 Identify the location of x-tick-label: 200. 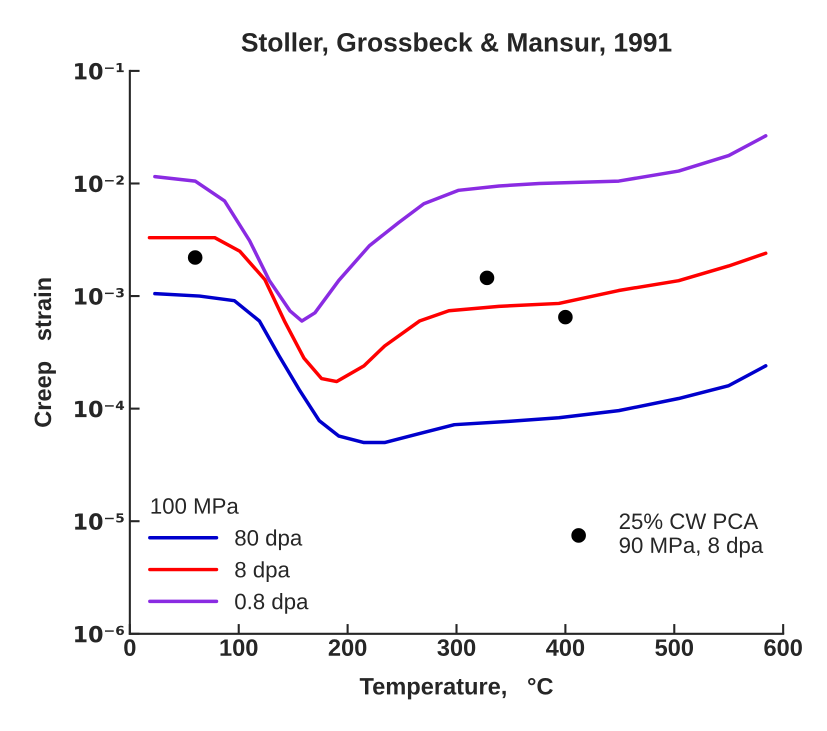
(347, 647).